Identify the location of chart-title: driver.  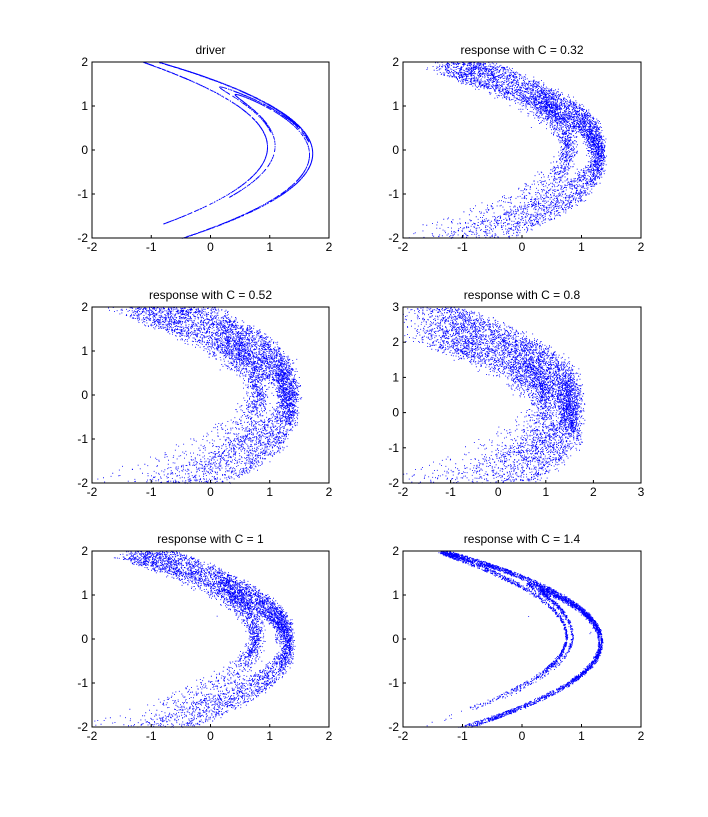
(210, 50).